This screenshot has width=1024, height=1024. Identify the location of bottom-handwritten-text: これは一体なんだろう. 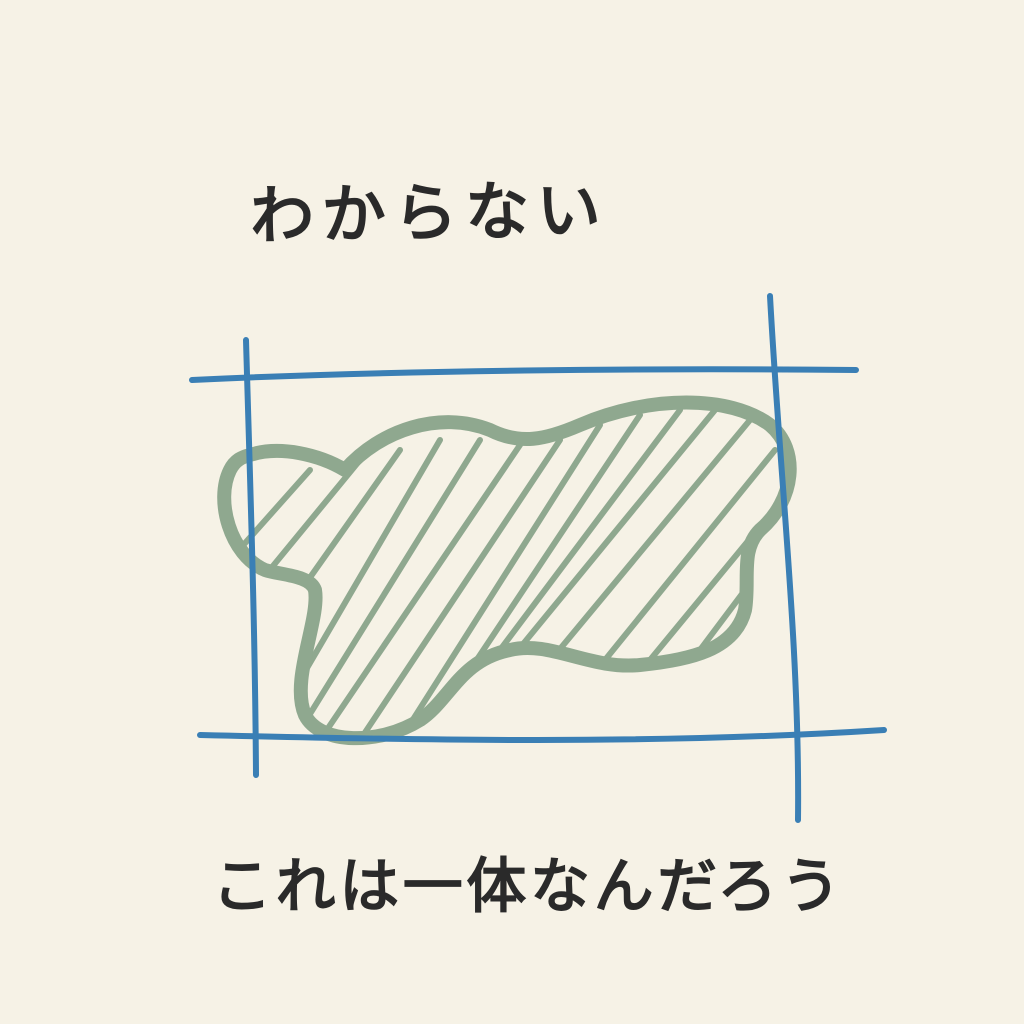
(528, 887).